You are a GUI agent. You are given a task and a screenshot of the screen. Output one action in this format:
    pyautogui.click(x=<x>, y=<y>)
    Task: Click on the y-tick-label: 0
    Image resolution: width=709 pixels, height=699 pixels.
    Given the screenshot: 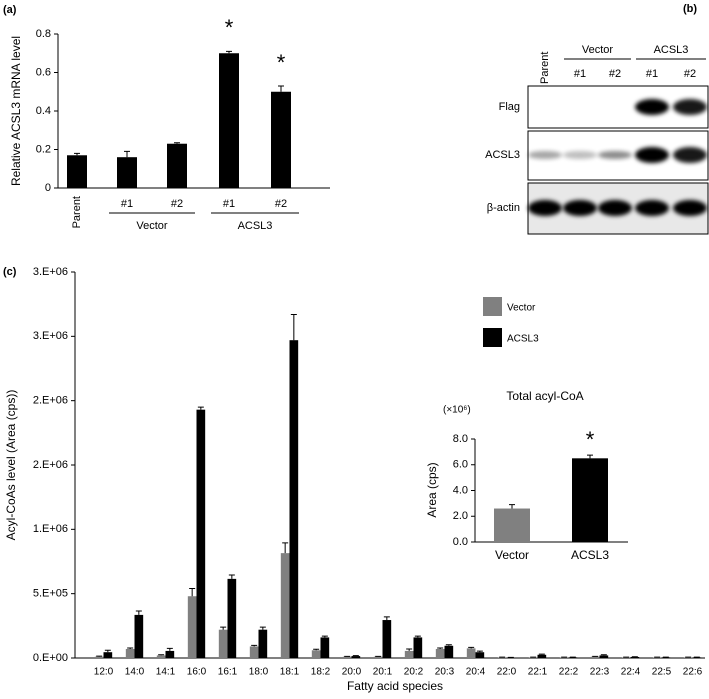 What is the action you would take?
    pyautogui.click(x=48, y=188)
    